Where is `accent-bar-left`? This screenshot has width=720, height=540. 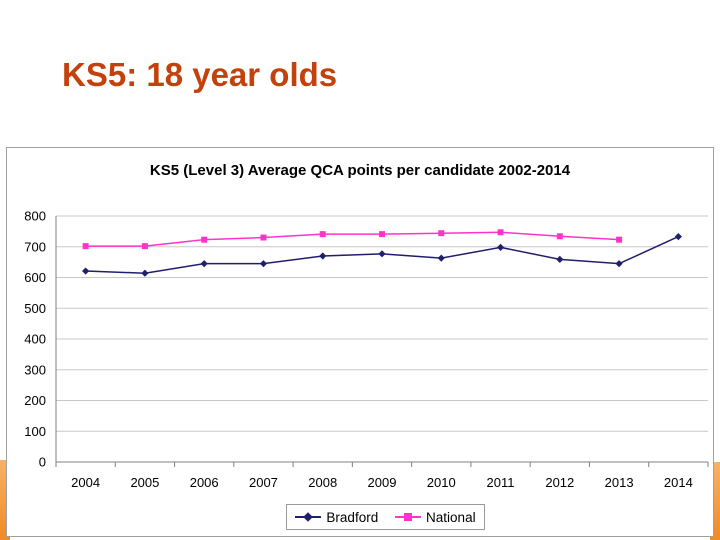
accent-bar-left is located at coordinates (5, 500).